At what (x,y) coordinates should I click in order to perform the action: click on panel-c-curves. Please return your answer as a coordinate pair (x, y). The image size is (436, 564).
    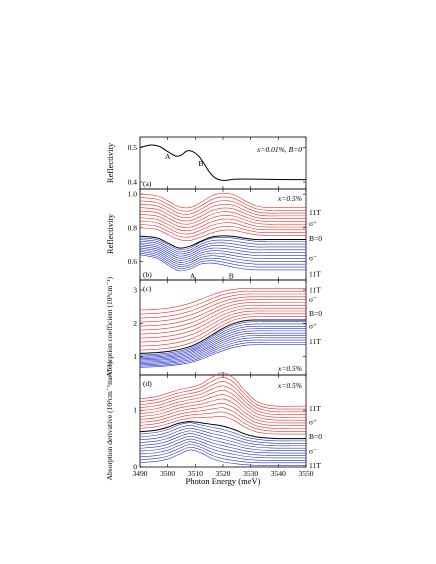
    Looking at the image, I should click on (223, 327).